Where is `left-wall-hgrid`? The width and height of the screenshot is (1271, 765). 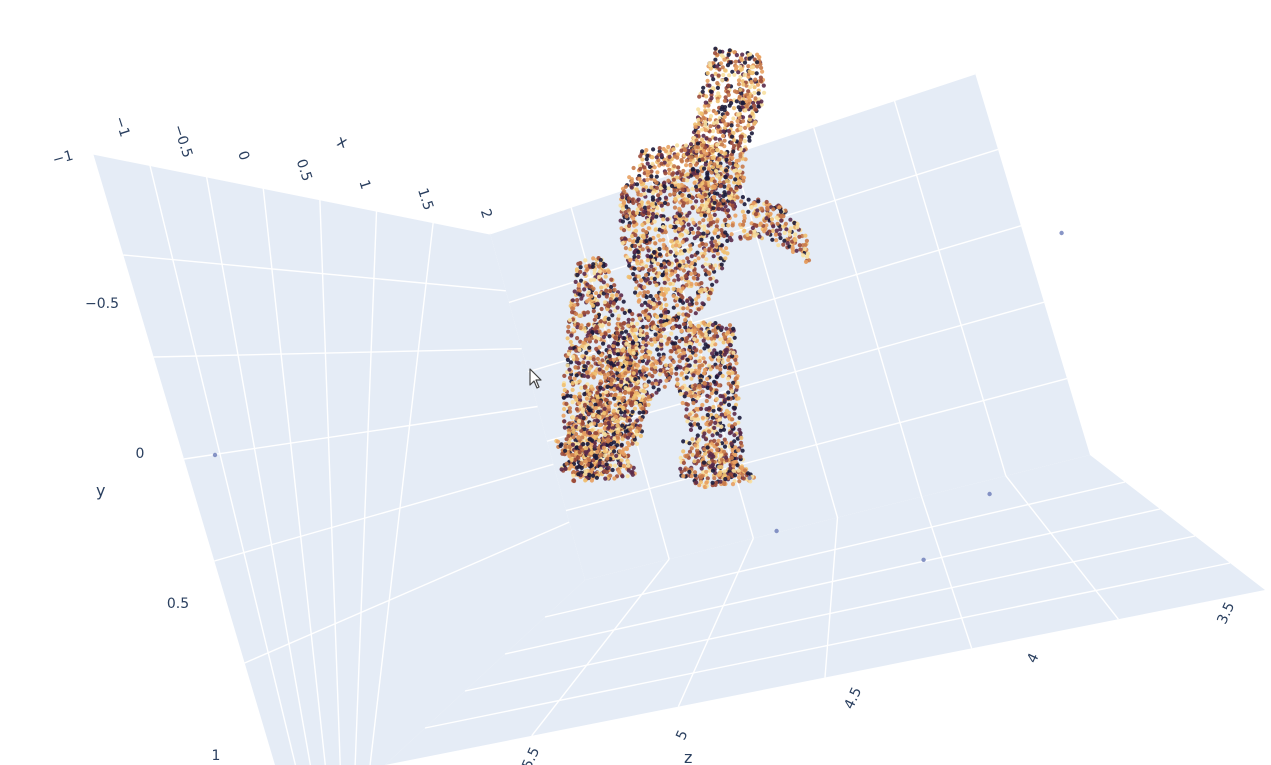 left-wall-hgrid is located at coordinates (337, 352).